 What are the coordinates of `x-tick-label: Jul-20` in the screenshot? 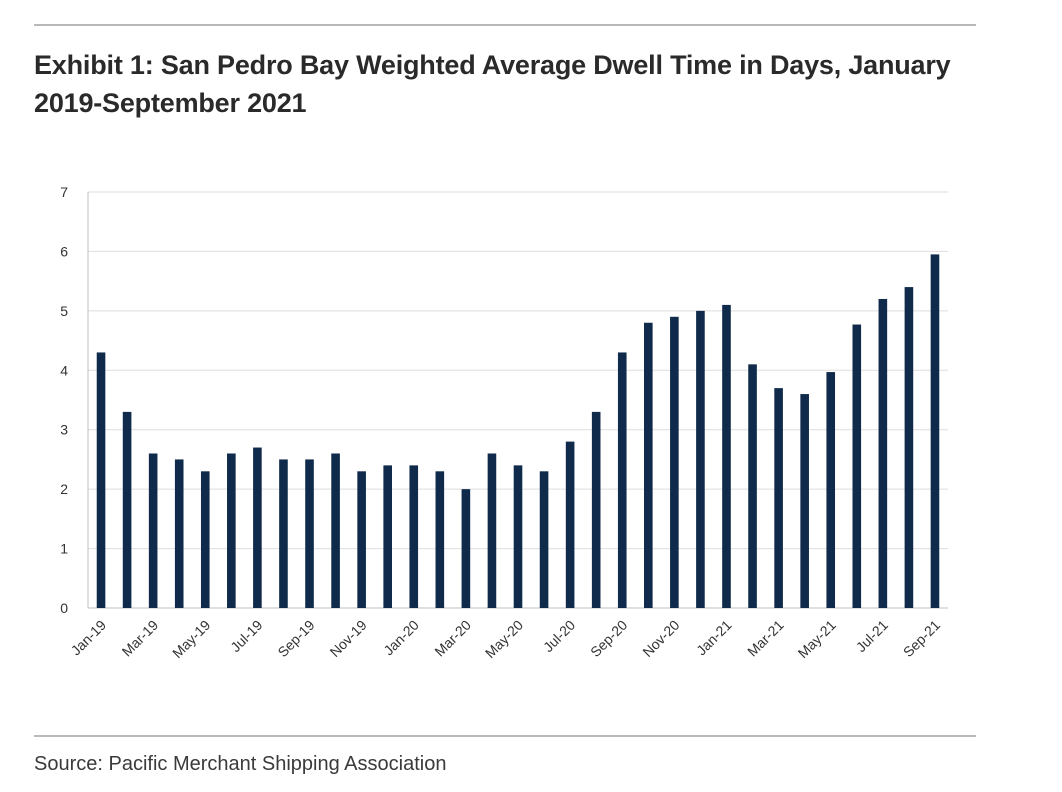 It's located at (559, 636).